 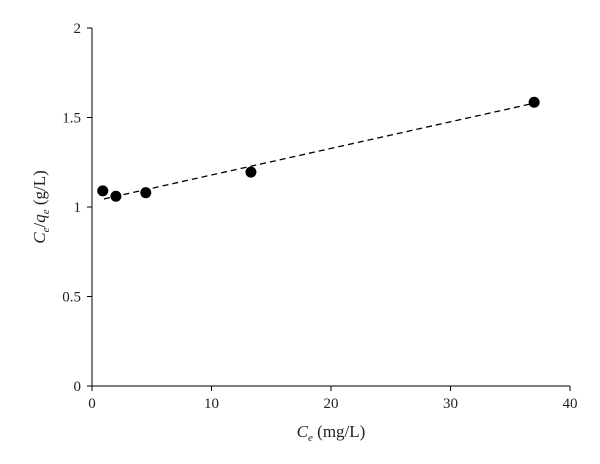 I want to click on x-tick-label: 40, so click(x=570, y=404).